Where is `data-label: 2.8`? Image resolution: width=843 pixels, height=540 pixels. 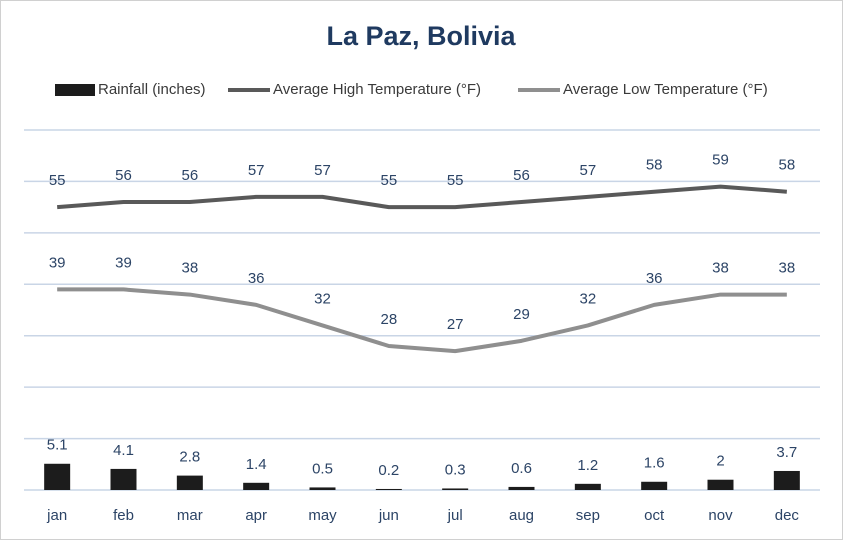 data-label: 2.8 is located at coordinates (189, 457).